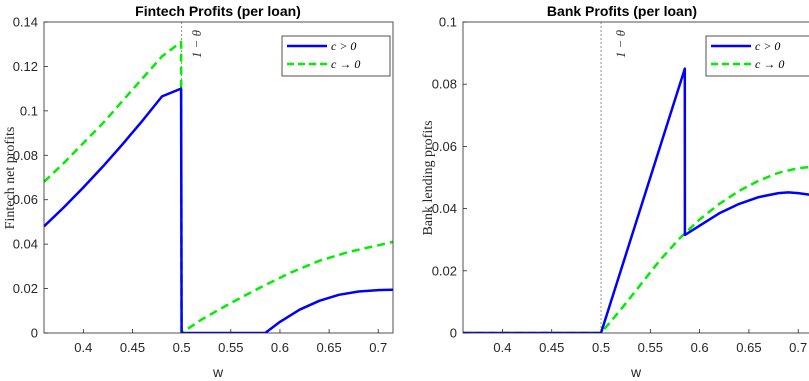  Describe the element at coordinates (218, 11) in the screenshot. I see `chart-title: Fintech Profits (per loan)` at that location.